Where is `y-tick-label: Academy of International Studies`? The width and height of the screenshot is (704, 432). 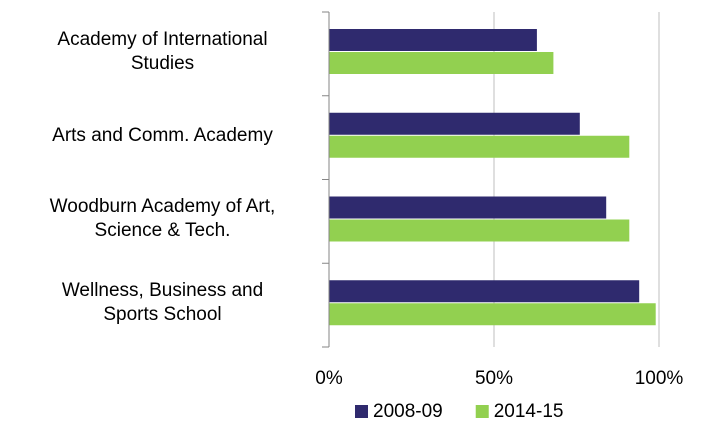
y-tick-label: Academy of International Studies is located at coordinates (162, 51).